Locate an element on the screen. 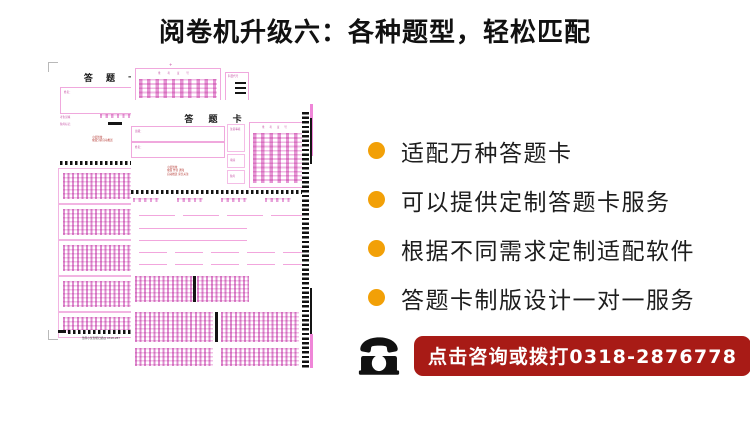 The image size is (750, 425). sheet-a-field-label-1: 考生禁填 is located at coordinates (65, 117).